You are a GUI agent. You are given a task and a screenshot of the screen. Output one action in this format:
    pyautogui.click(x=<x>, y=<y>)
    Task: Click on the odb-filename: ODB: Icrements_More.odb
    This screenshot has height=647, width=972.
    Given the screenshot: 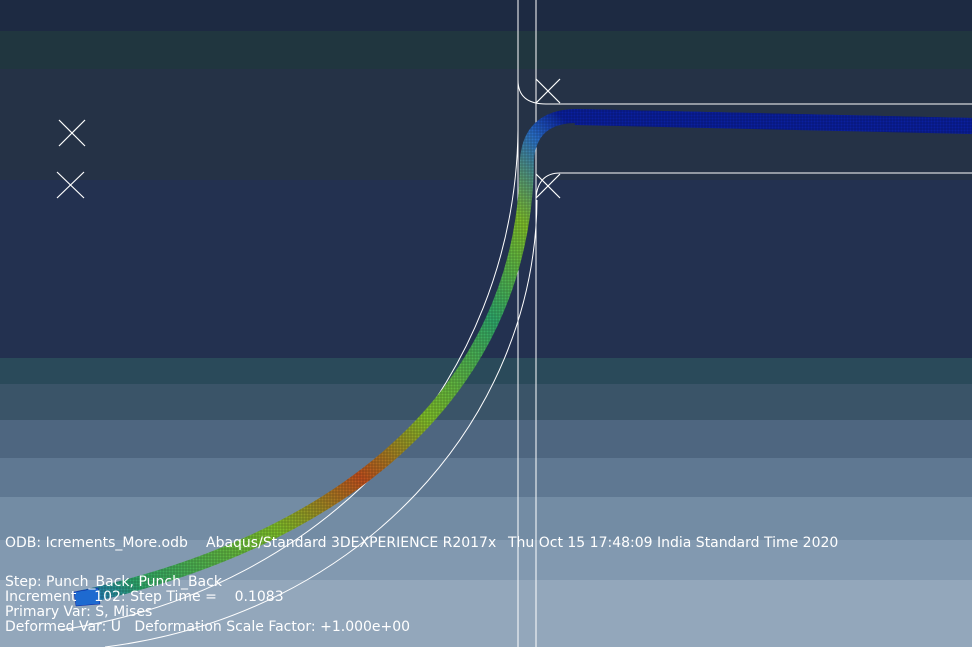 What is the action you would take?
    pyautogui.click(x=96, y=543)
    